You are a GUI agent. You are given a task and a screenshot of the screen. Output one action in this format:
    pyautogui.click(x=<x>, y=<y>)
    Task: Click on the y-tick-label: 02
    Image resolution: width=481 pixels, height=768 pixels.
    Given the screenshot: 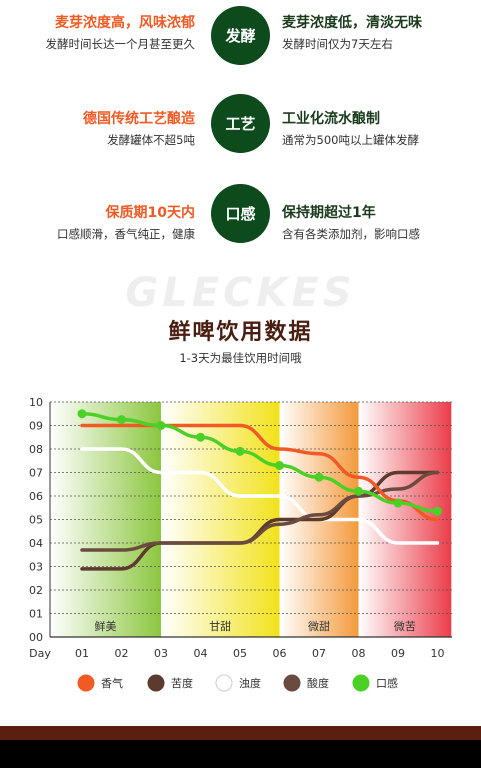 What is the action you would take?
    pyautogui.click(x=36, y=590)
    